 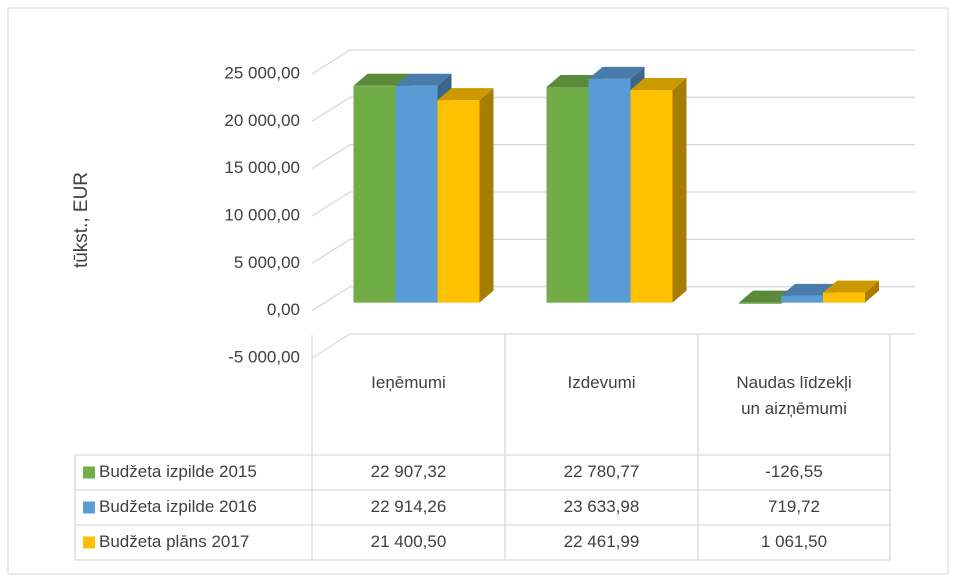 I want to click on table-value: 22 914,26, so click(x=409, y=506).